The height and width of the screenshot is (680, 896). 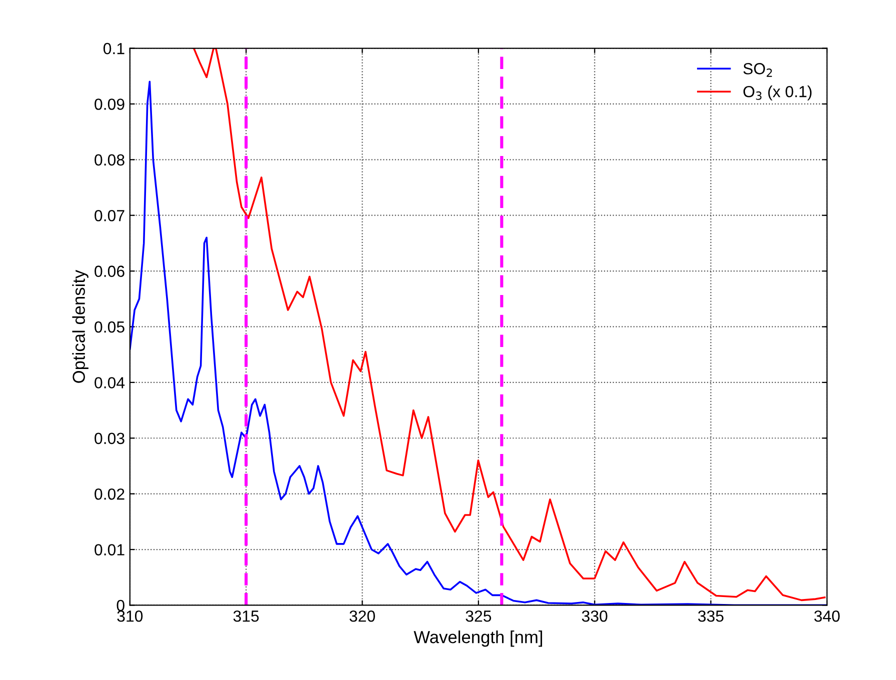 I want to click on x-tick-label: 325, so click(x=479, y=616).